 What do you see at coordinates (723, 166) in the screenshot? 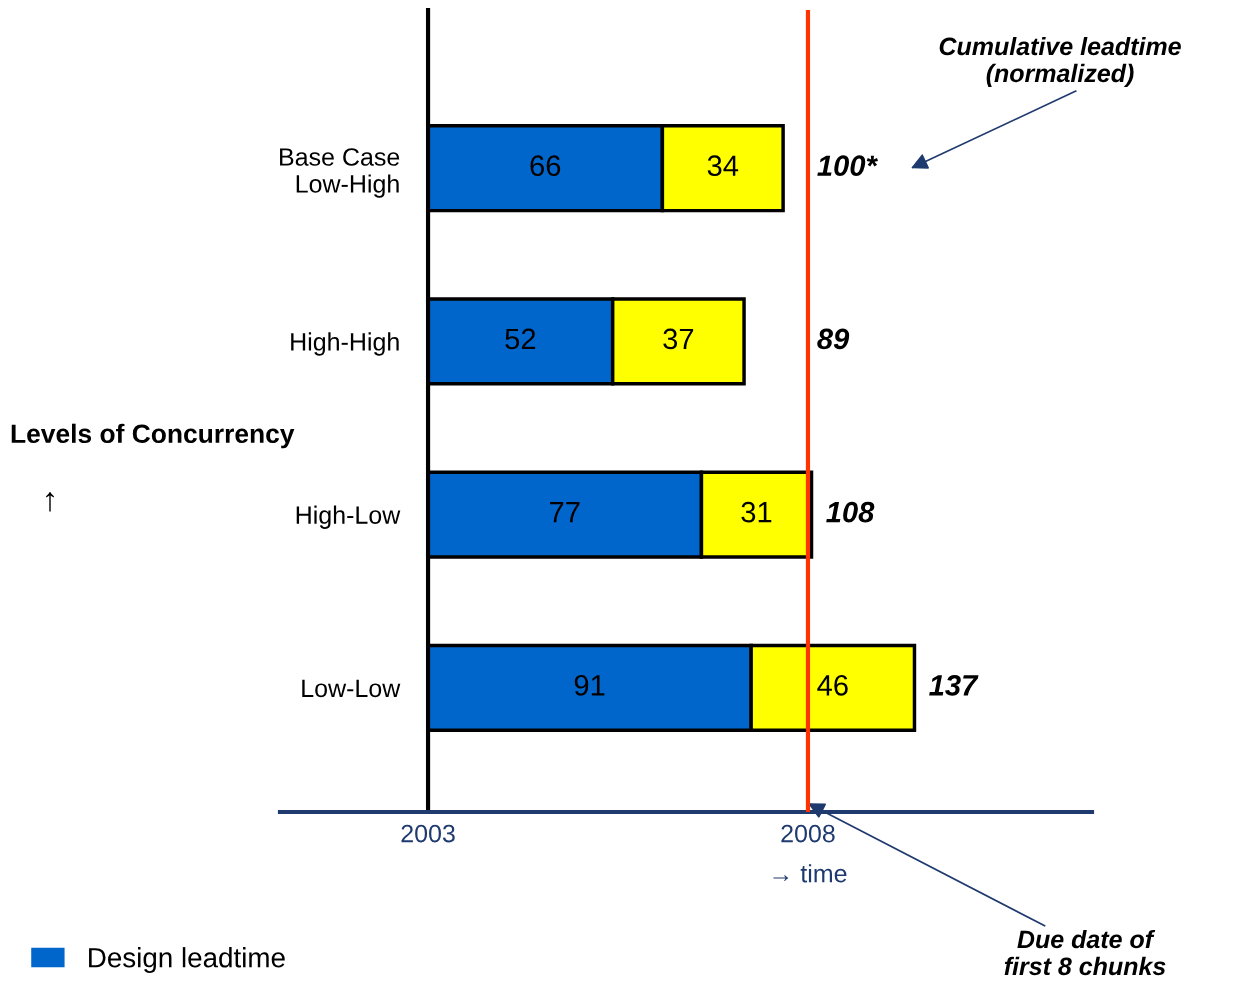
I see `data-label: 34` at bounding box center [723, 166].